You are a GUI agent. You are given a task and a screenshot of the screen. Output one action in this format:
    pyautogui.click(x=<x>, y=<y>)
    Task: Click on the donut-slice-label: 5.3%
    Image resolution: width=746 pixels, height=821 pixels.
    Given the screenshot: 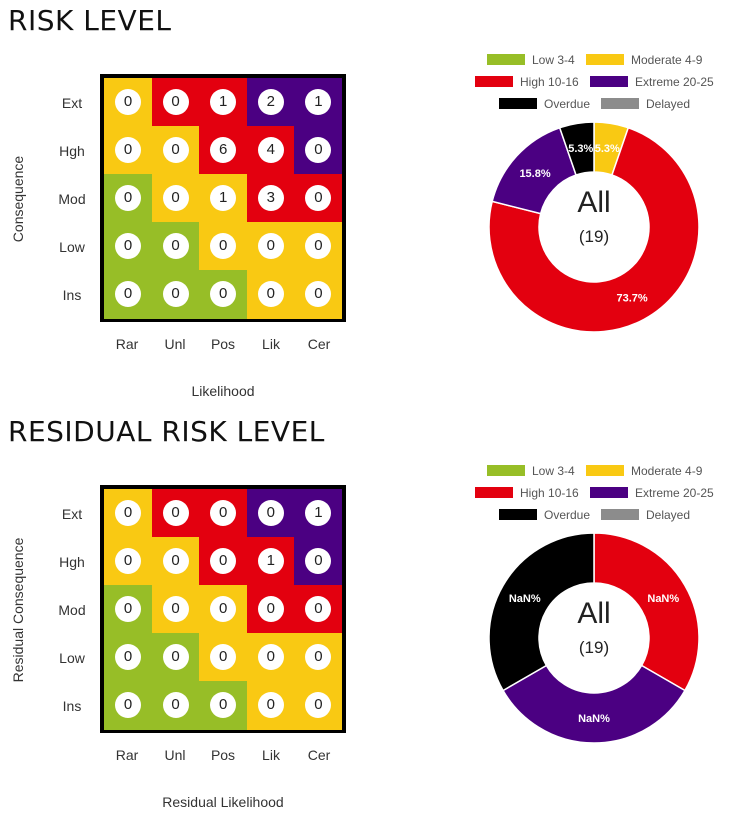 What is the action you would take?
    pyautogui.click(x=580, y=149)
    